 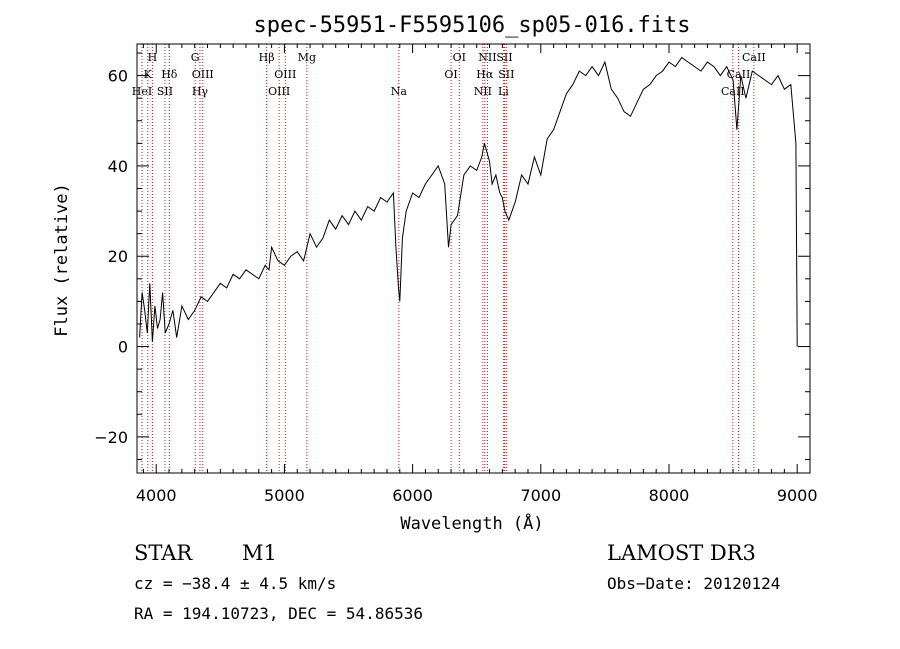 I want to click on line-label-k: K, so click(x=148, y=74).